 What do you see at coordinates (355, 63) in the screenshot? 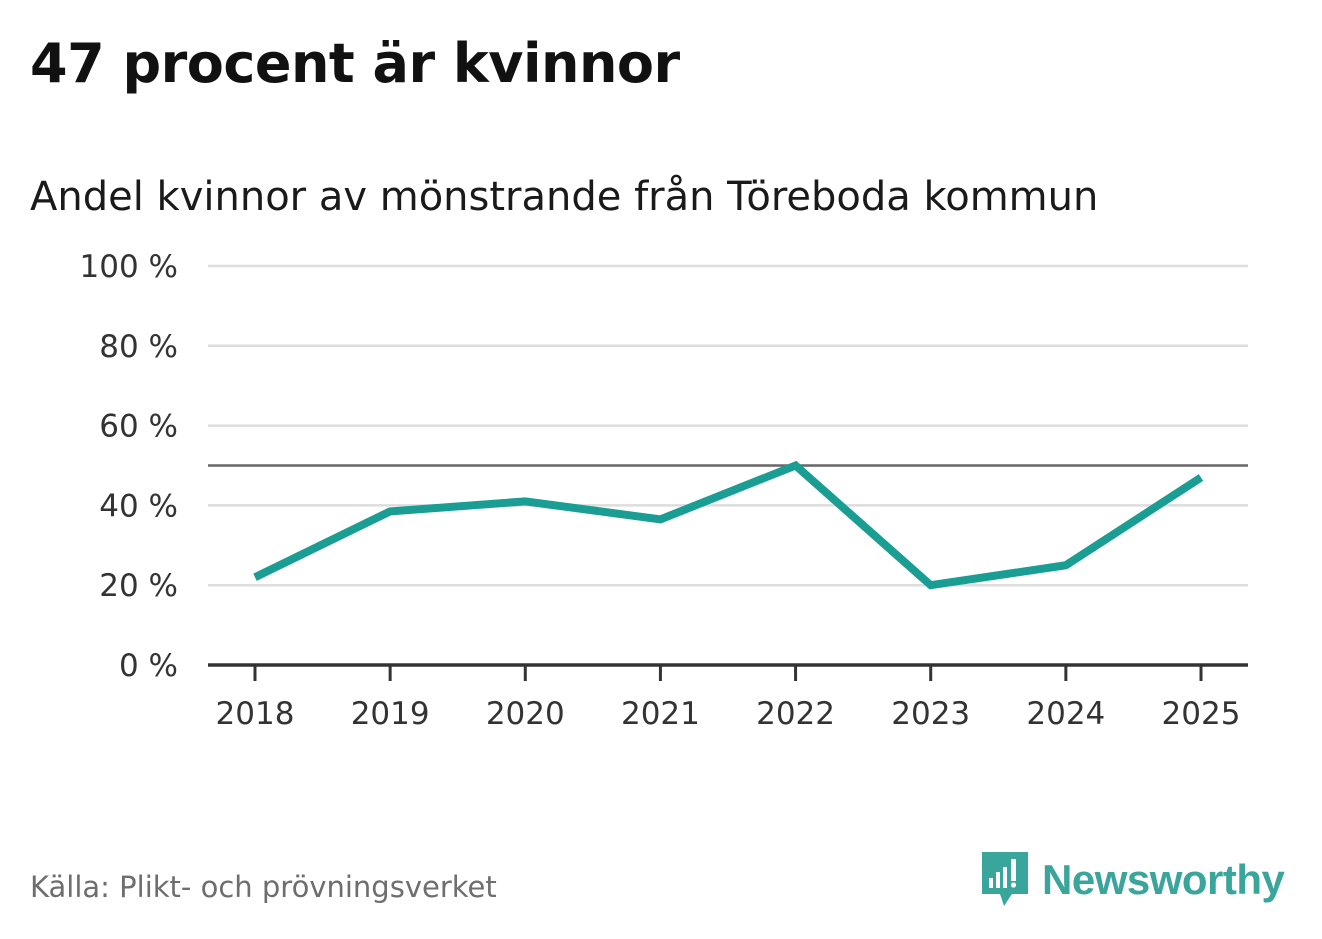
I see `chart-title: 47 procent är kvinnor` at bounding box center [355, 63].